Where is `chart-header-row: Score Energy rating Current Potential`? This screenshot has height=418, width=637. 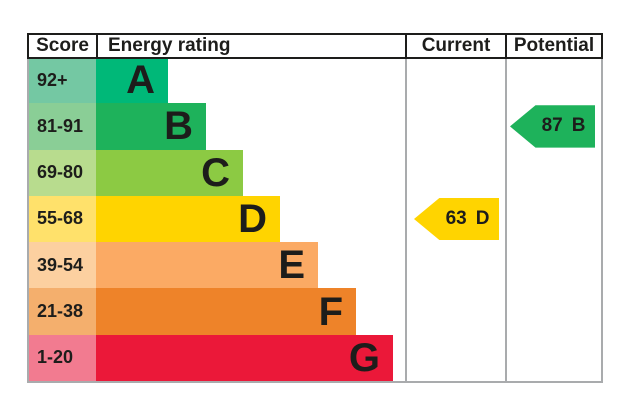 chart-header-row: Score Energy rating Current Potential is located at coordinates (315, 46).